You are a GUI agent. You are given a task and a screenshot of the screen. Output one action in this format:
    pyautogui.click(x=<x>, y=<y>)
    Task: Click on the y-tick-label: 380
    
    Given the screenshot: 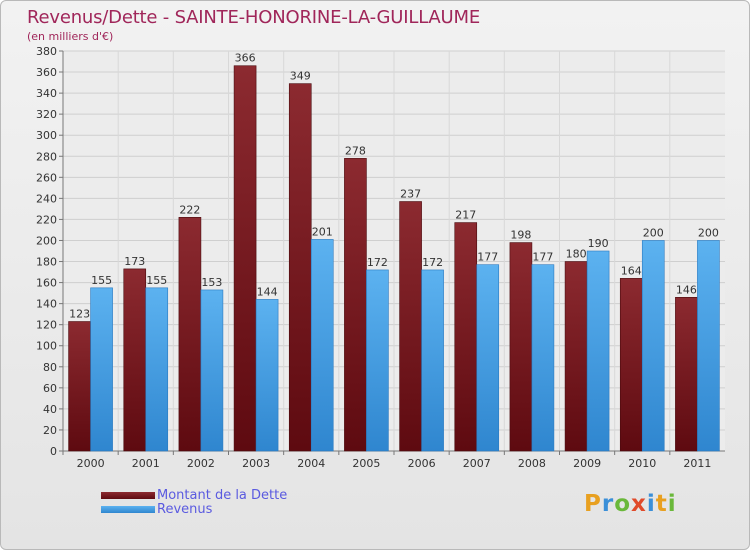 What is the action you would take?
    pyautogui.click(x=46, y=51)
    